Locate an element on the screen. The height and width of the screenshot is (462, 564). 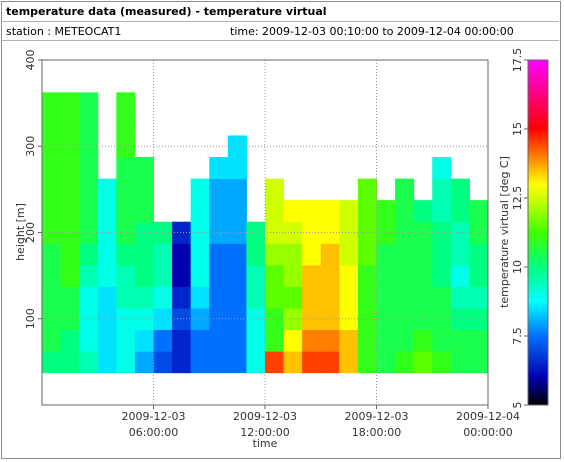
colorbar-tick-label: 10 is located at coordinates (517, 267).